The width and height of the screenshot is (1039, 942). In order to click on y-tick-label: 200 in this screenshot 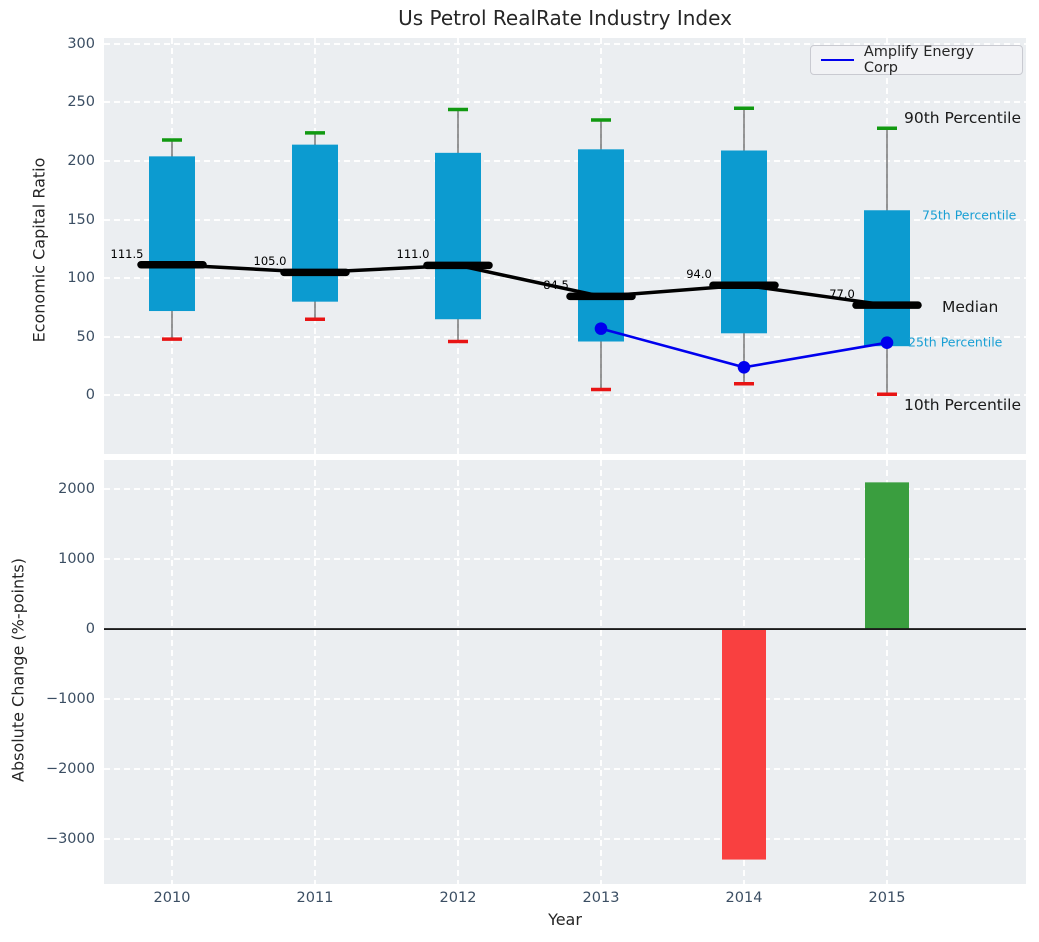, I will do `click(81, 161)`.